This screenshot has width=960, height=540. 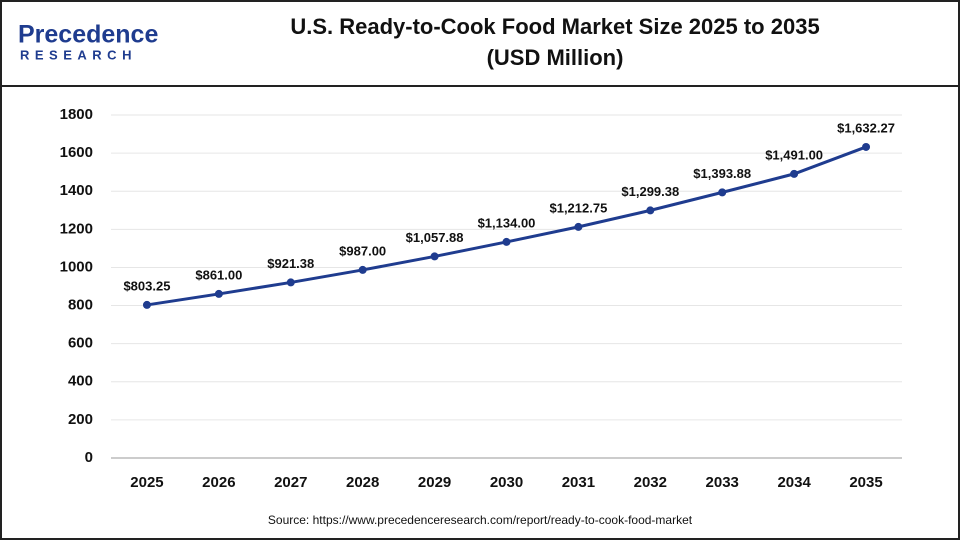 I want to click on x-tick-label: 2028, so click(x=362, y=482).